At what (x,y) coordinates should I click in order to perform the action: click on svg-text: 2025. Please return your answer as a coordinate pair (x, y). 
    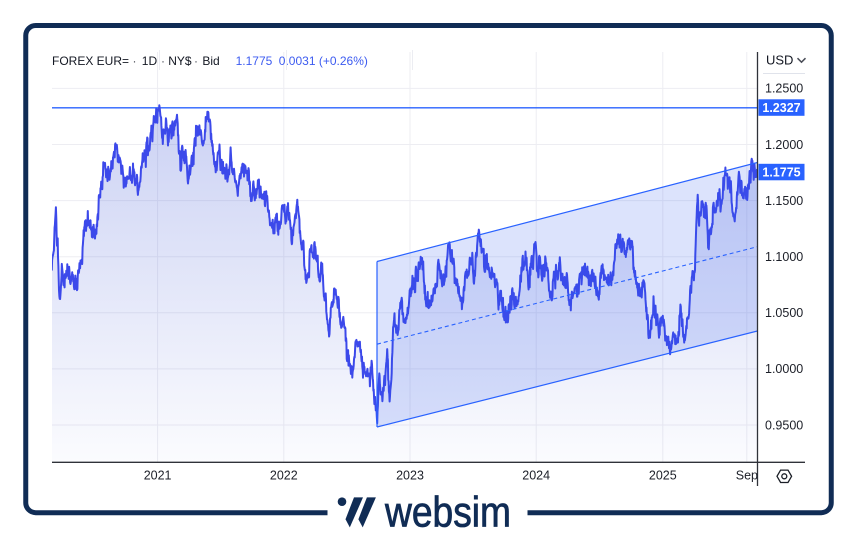
    Looking at the image, I should click on (663, 476).